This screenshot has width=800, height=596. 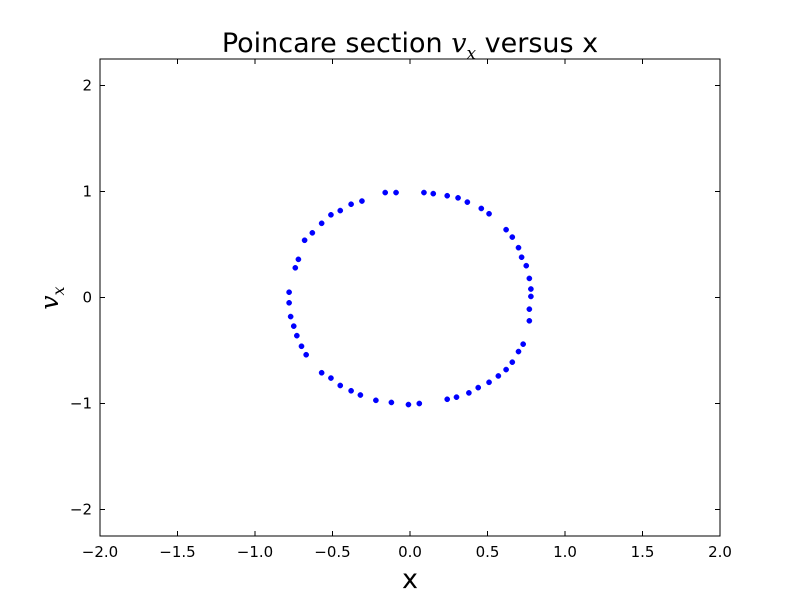 I want to click on y-tick-label: −1, so click(x=81, y=404).